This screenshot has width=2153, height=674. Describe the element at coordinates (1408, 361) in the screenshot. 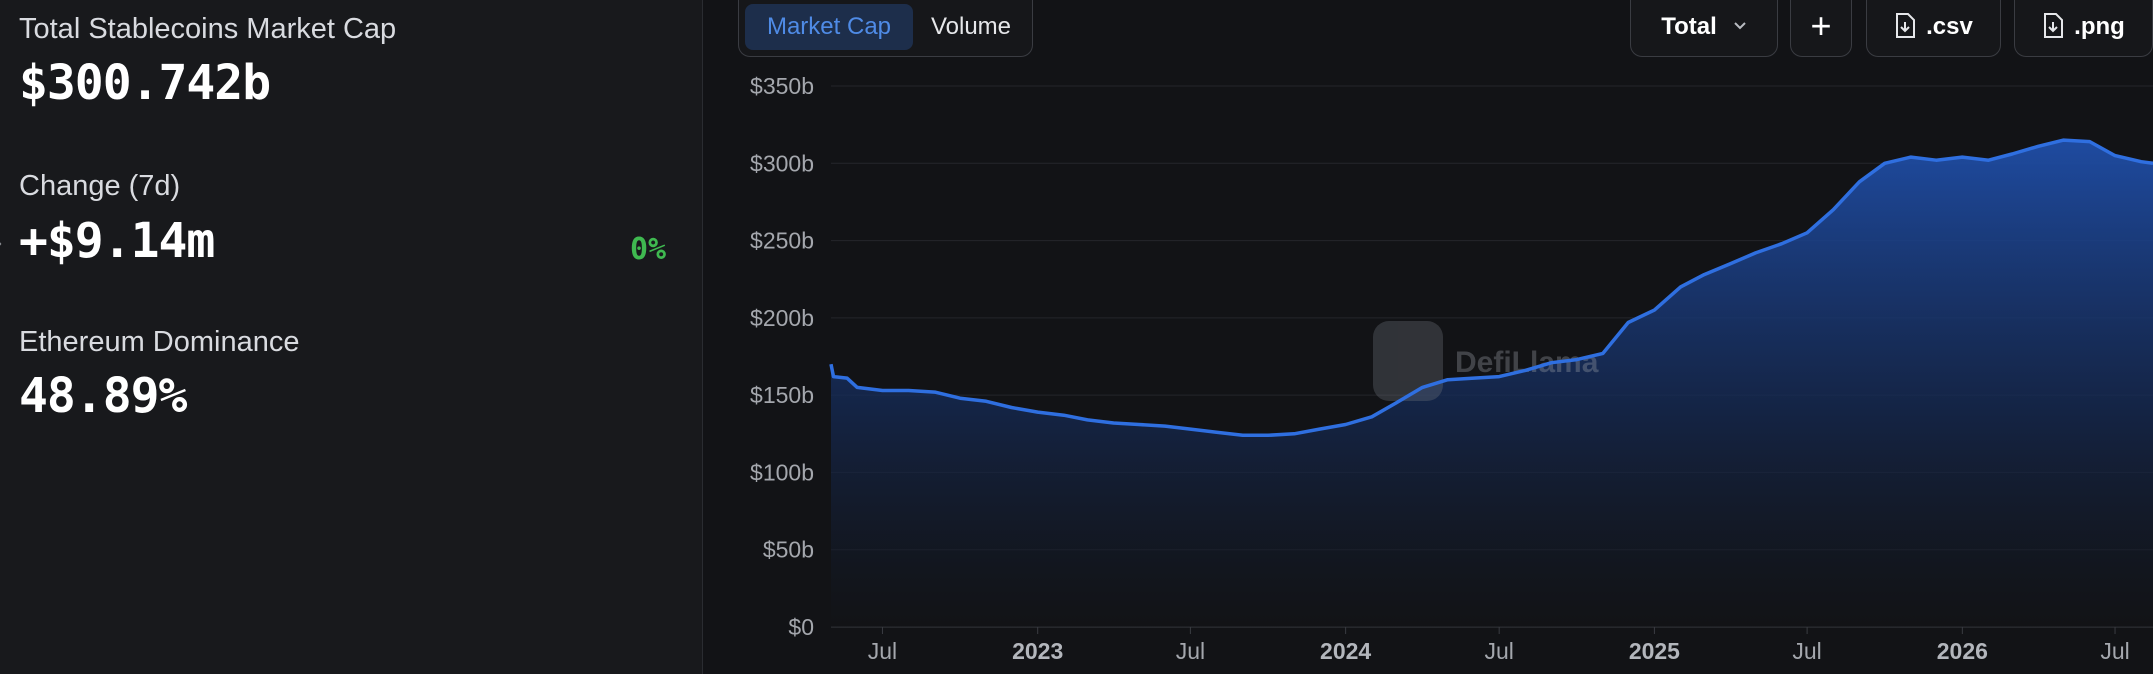

I see `llama-logo-icon` at that location.